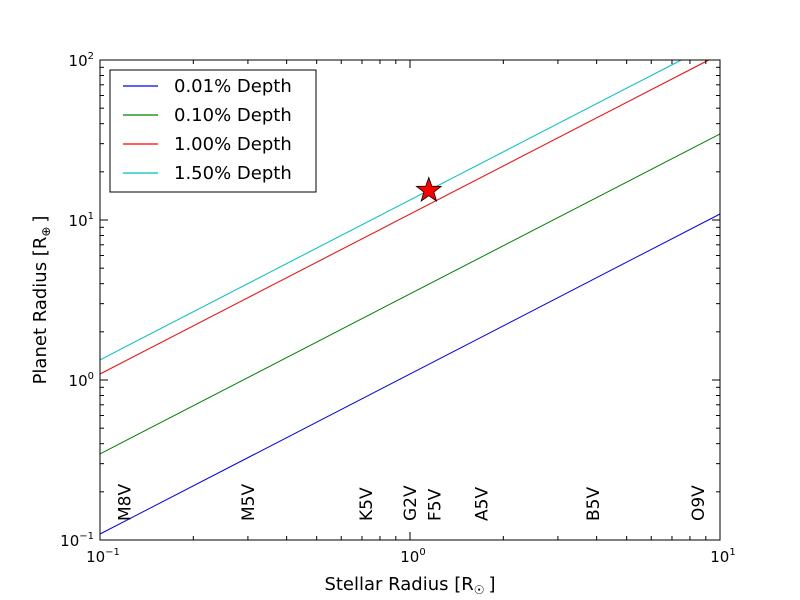  What do you see at coordinates (429, 189) in the screenshot?
I see `star-marker` at bounding box center [429, 189].